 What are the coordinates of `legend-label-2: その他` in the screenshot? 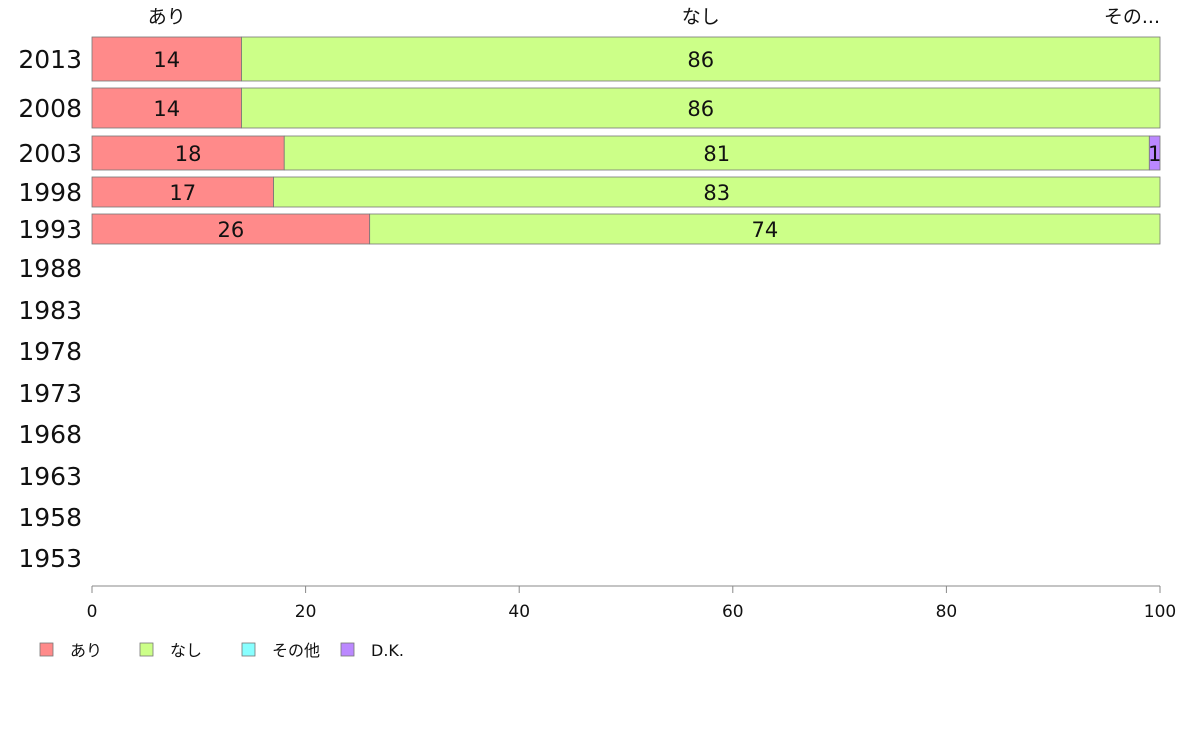 It's located at (296, 650).